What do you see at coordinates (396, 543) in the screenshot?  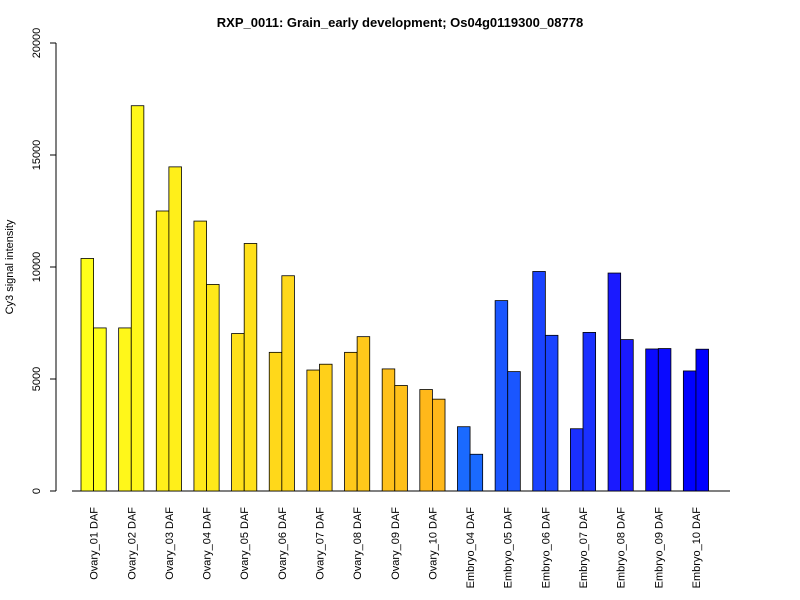 I see `x-tick-label: Ovary_09 DAF` at bounding box center [396, 543].